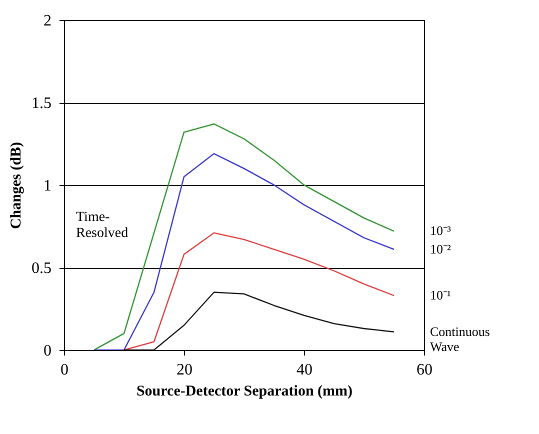  I want to click on y-tick-label: 0.5, so click(42, 268).